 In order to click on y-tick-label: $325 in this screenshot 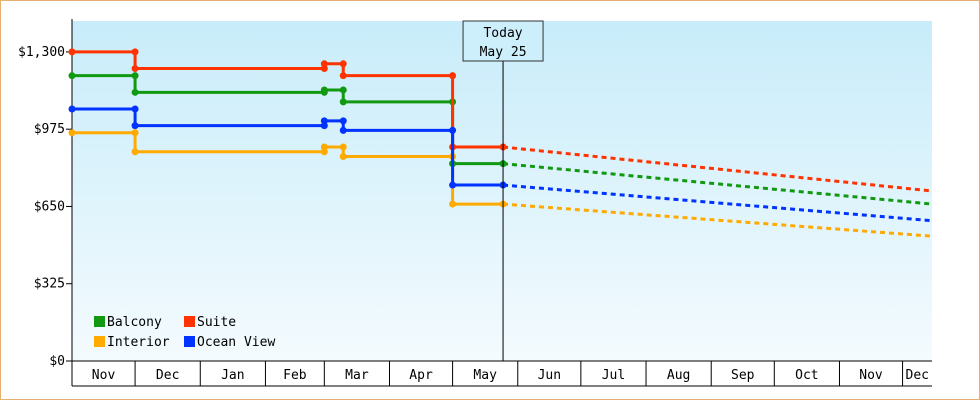, I will do `click(49, 284)`.